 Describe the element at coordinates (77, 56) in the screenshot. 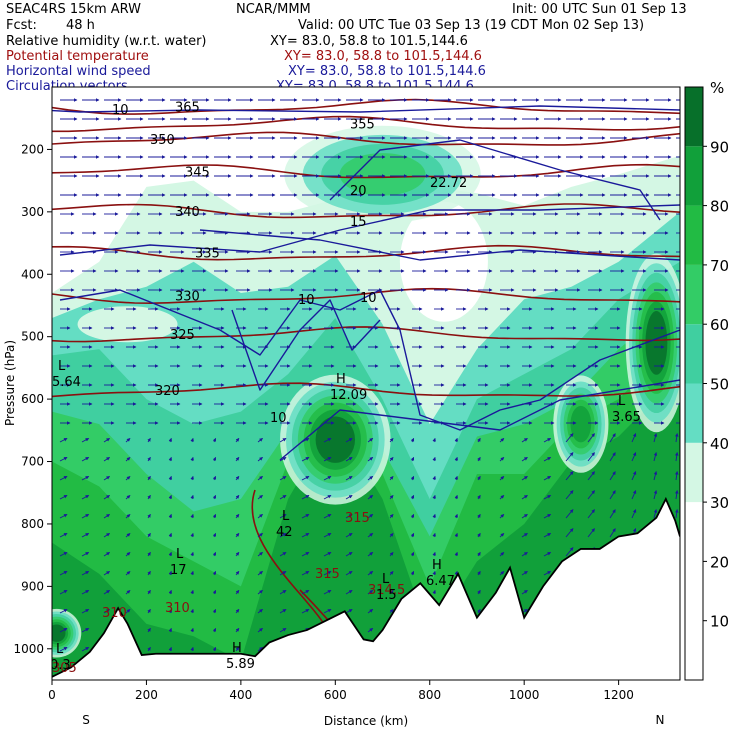

I see `field-name: Potential temperature` at that location.